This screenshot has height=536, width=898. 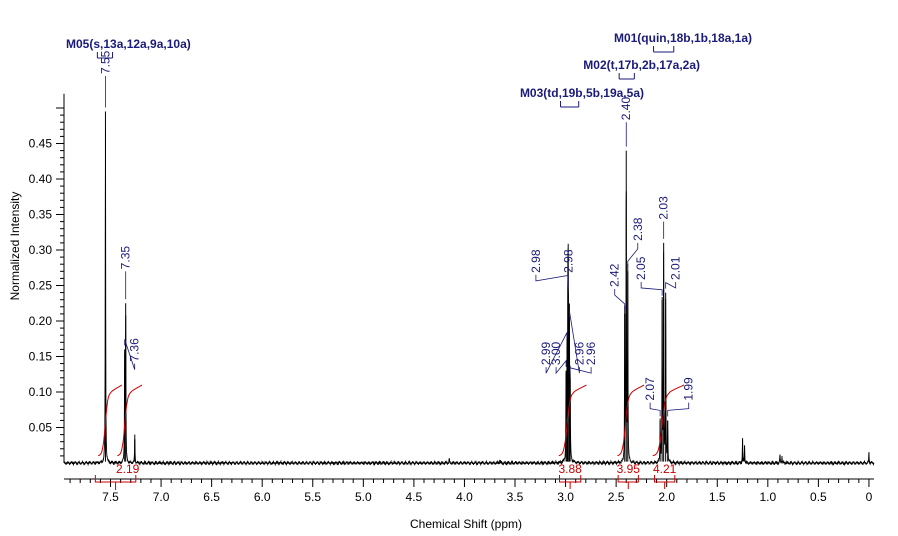 What do you see at coordinates (464, 497) in the screenshot?
I see `x-tick-label: 4.0` at bounding box center [464, 497].